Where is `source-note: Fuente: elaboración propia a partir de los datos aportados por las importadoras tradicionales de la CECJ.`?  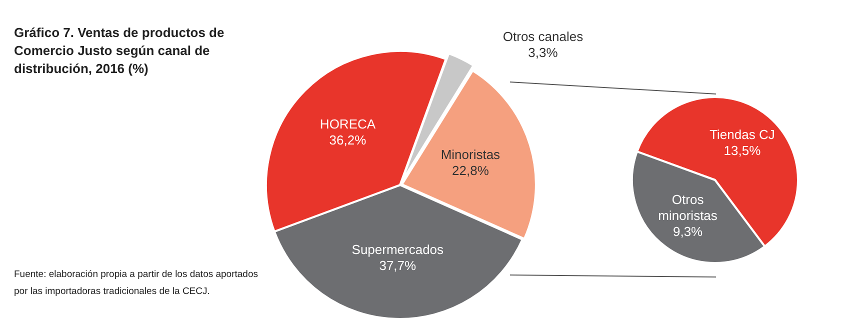
source-note: Fuente: elaboración propia a partir de los datos aportados por las importadoras tradicionales de la CECJ. is located at coordinates (136, 283).